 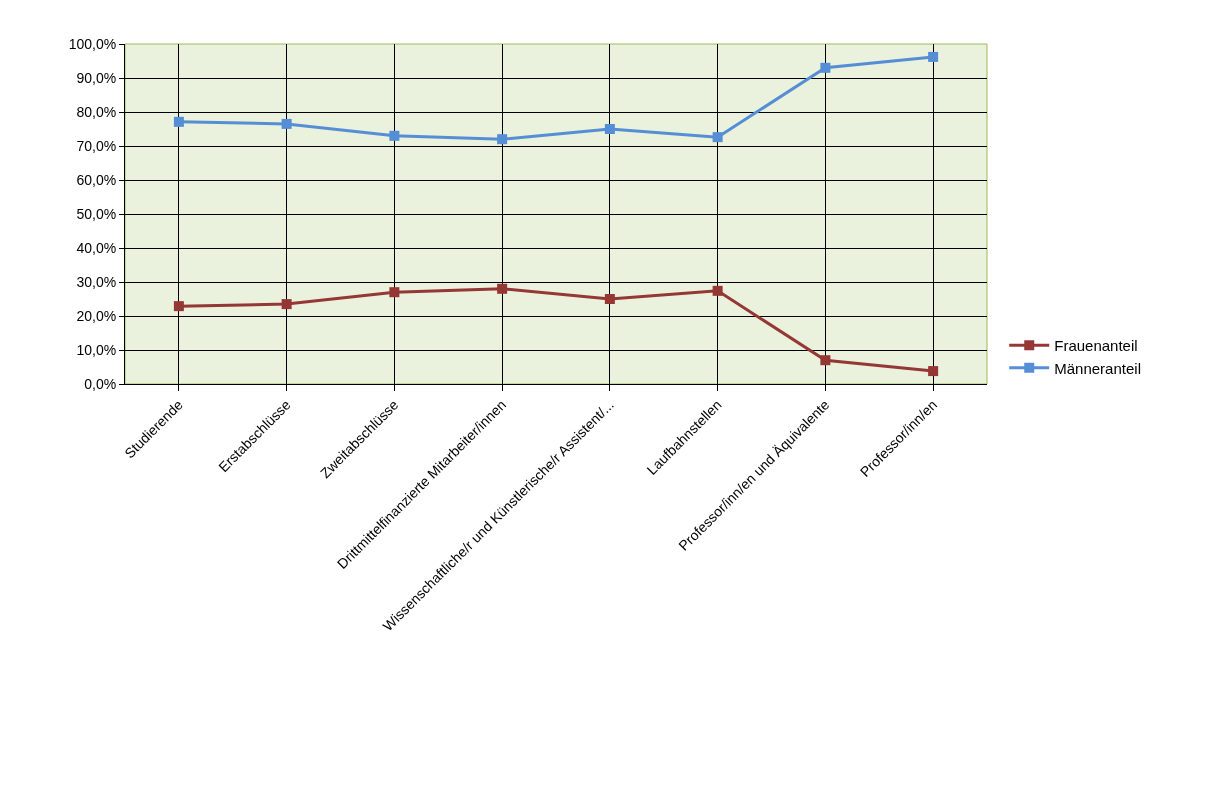 What do you see at coordinates (1097, 368) in the screenshot?
I see `legend-label: Männeranteil` at bounding box center [1097, 368].